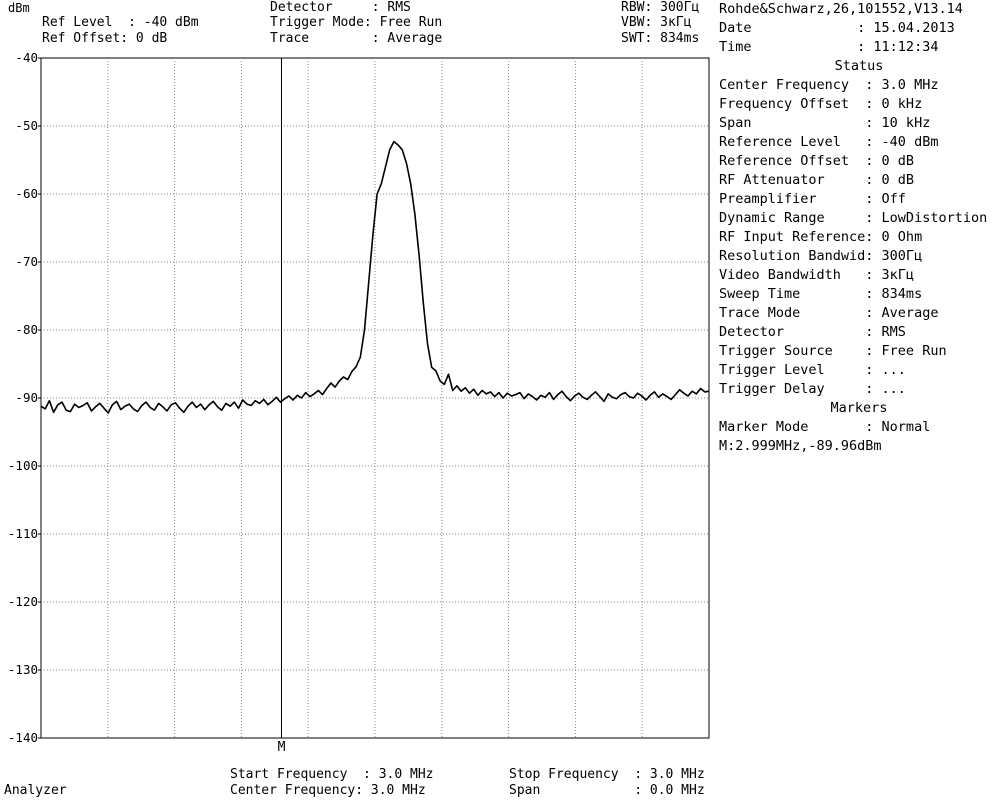 Image resolution: width=1000 pixels, height=800 pixels. What do you see at coordinates (607, 774) in the screenshot?
I see `stop-frequency-readout: Stop Frequency : 3.0 MHz` at bounding box center [607, 774].